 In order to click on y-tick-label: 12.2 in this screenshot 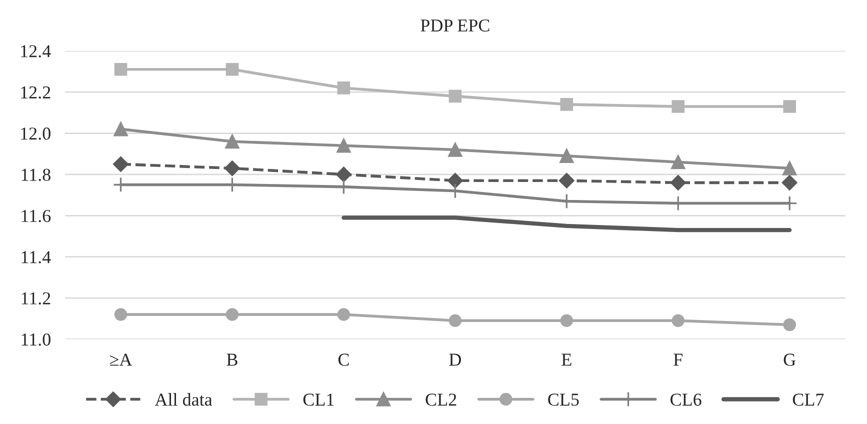, I will do `click(35, 92)`.